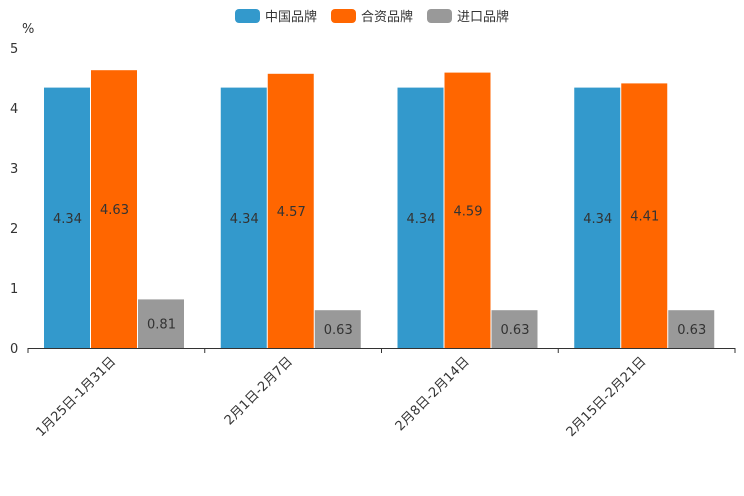 The height and width of the screenshot is (496, 744). What do you see at coordinates (433, 394) in the screenshot?
I see `x-tick-label: 2月8日-2月14日` at bounding box center [433, 394].